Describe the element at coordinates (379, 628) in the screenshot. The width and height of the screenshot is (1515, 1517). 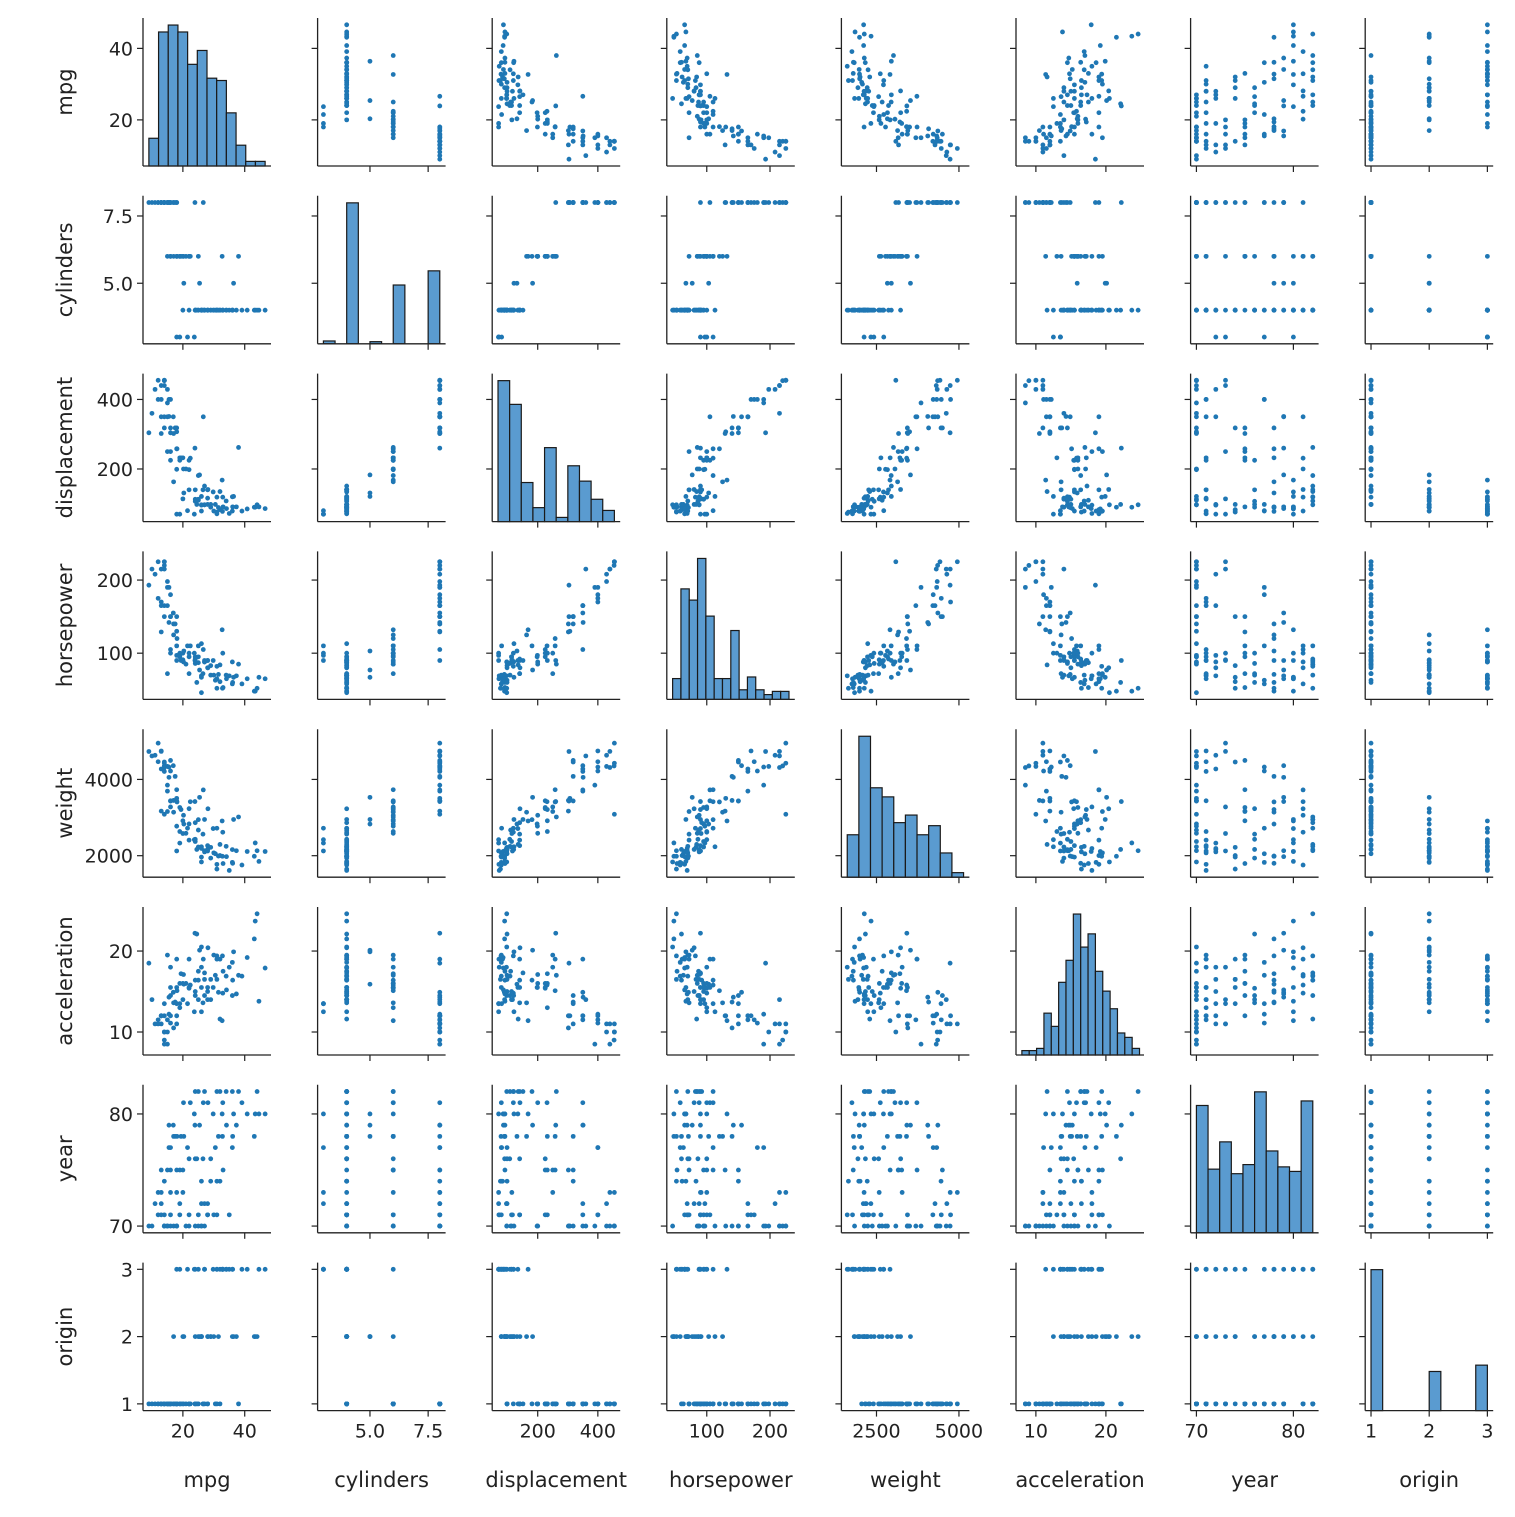
I see `panel-horsepower-vs-cylinders` at that location.